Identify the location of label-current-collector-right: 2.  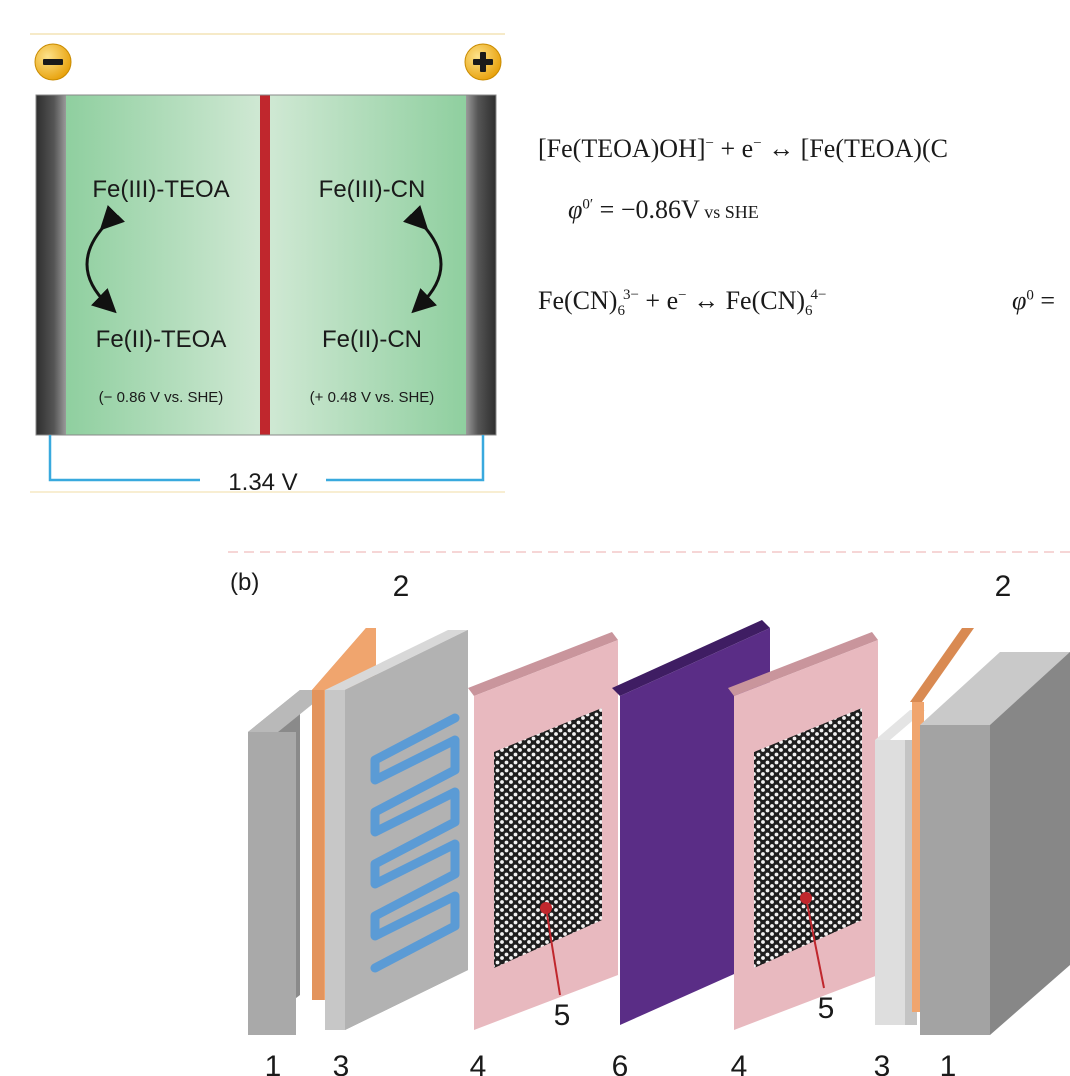
(1003, 586).